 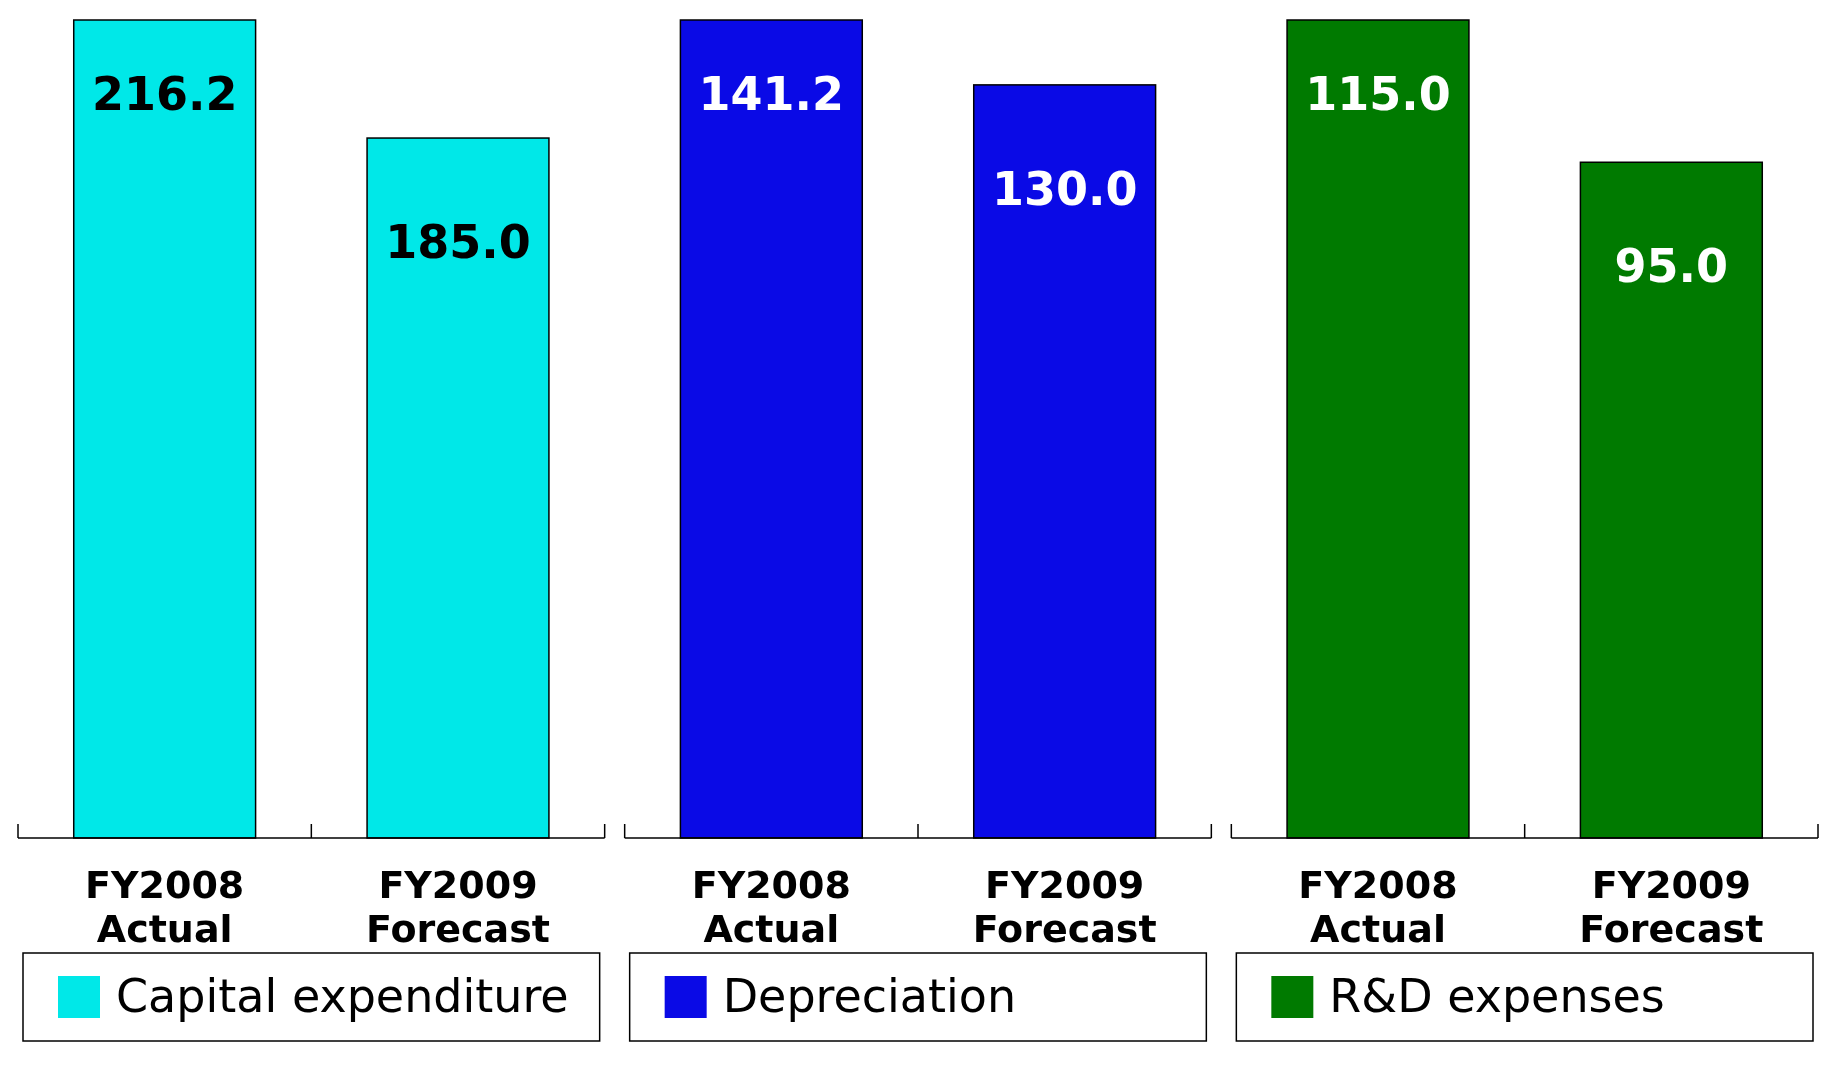 What do you see at coordinates (1671, 266) in the screenshot?
I see `data-label: 95.0` at bounding box center [1671, 266].